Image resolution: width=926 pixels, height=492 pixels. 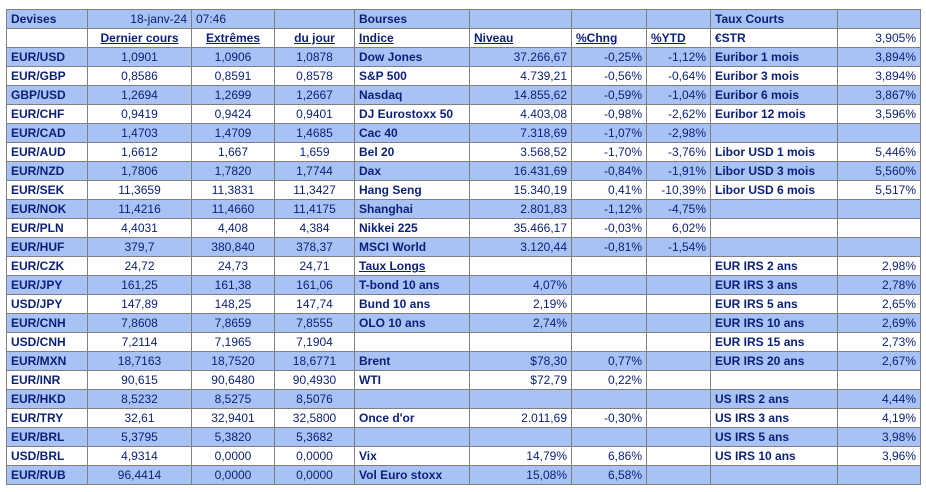 I want to click on cell-dernier-cours: 90,615, so click(x=139, y=380).